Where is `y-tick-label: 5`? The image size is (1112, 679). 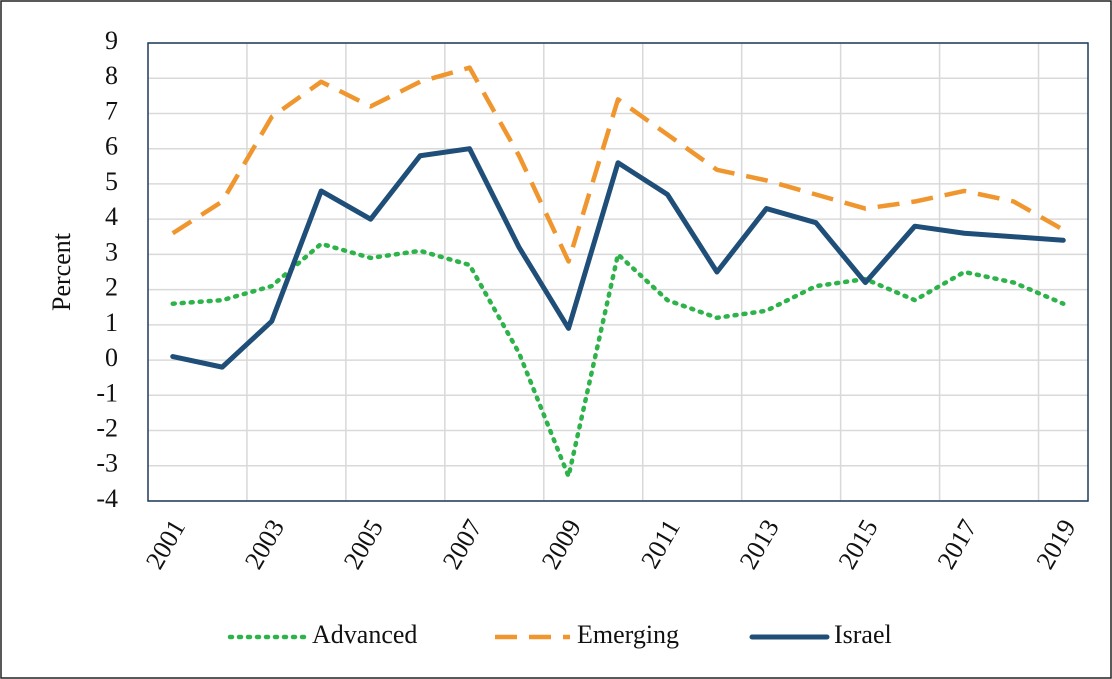
y-tick-label: 5 is located at coordinates (111, 181).